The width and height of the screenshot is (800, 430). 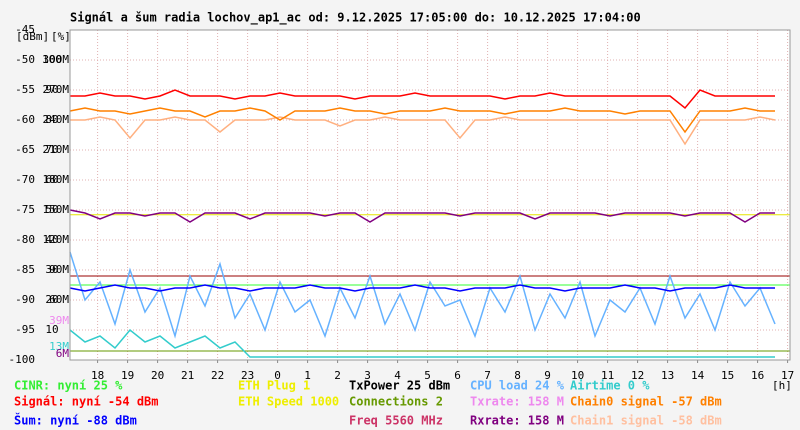 What do you see at coordinates (51, 329) in the screenshot?
I see `y2-tick-label: 10` at bounding box center [51, 329].